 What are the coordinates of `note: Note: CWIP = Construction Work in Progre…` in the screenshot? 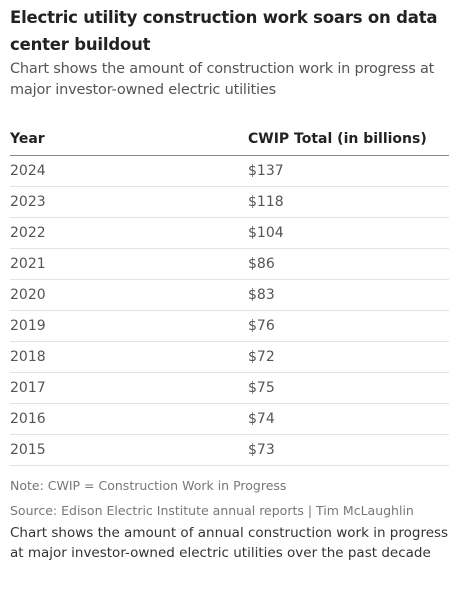 It's located at (148, 485).